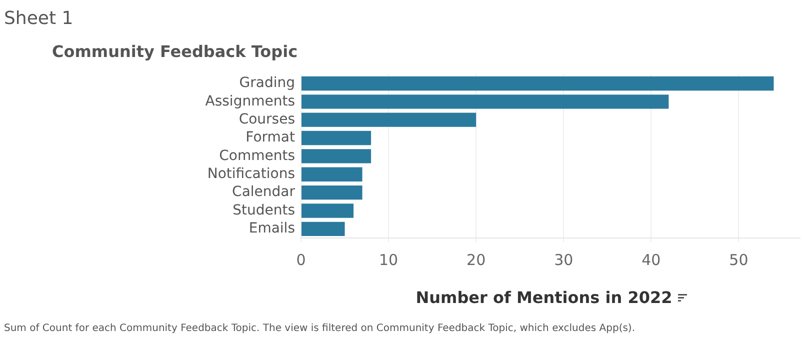  Describe the element at coordinates (264, 192) in the screenshot. I see `y-tick-label: Calendar` at that location.